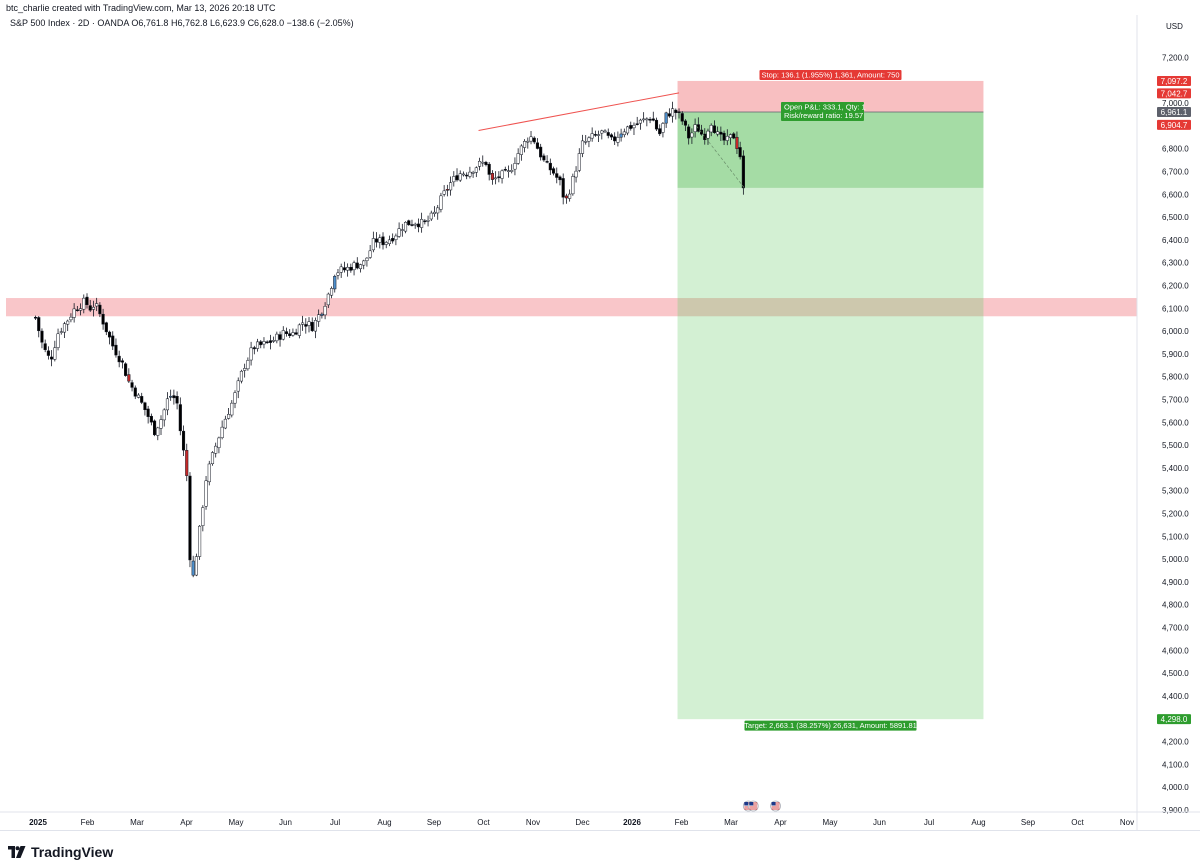 The height and width of the screenshot is (868, 1200). What do you see at coordinates (1175, 377) in the screenshot?
I see `price-tick-label: 5,800.0` at bounding box center [1175, 377].